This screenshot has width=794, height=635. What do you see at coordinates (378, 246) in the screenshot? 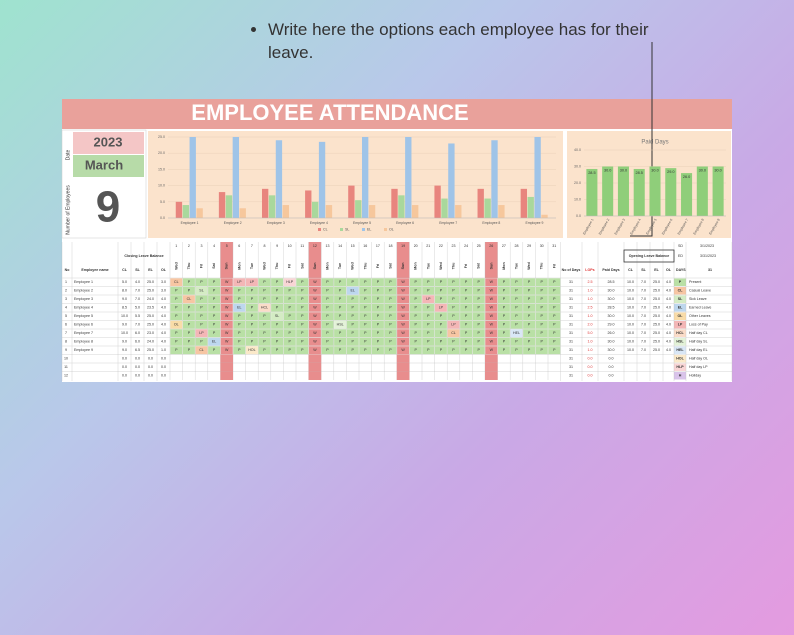
I see `day-number: 17` at bounding box center [378, 246].